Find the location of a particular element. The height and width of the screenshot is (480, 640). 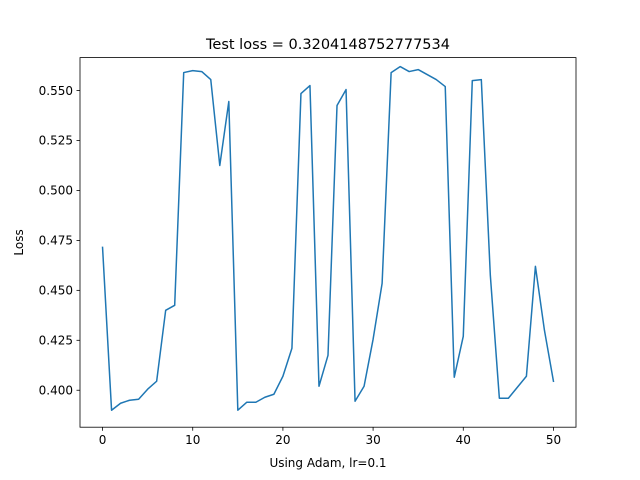

y-tick-label: 0.425 is located at coordinates (56, 340).